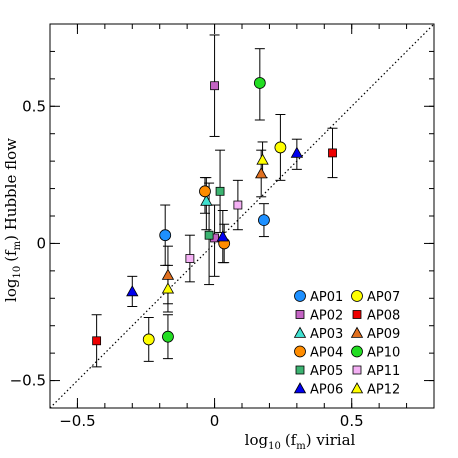 This screenshot has height=458, width=458. What do you see at coordinates (300, 351) in the screenshot?
I see `legend-marker-ap04` at bounding box center [300, 351].